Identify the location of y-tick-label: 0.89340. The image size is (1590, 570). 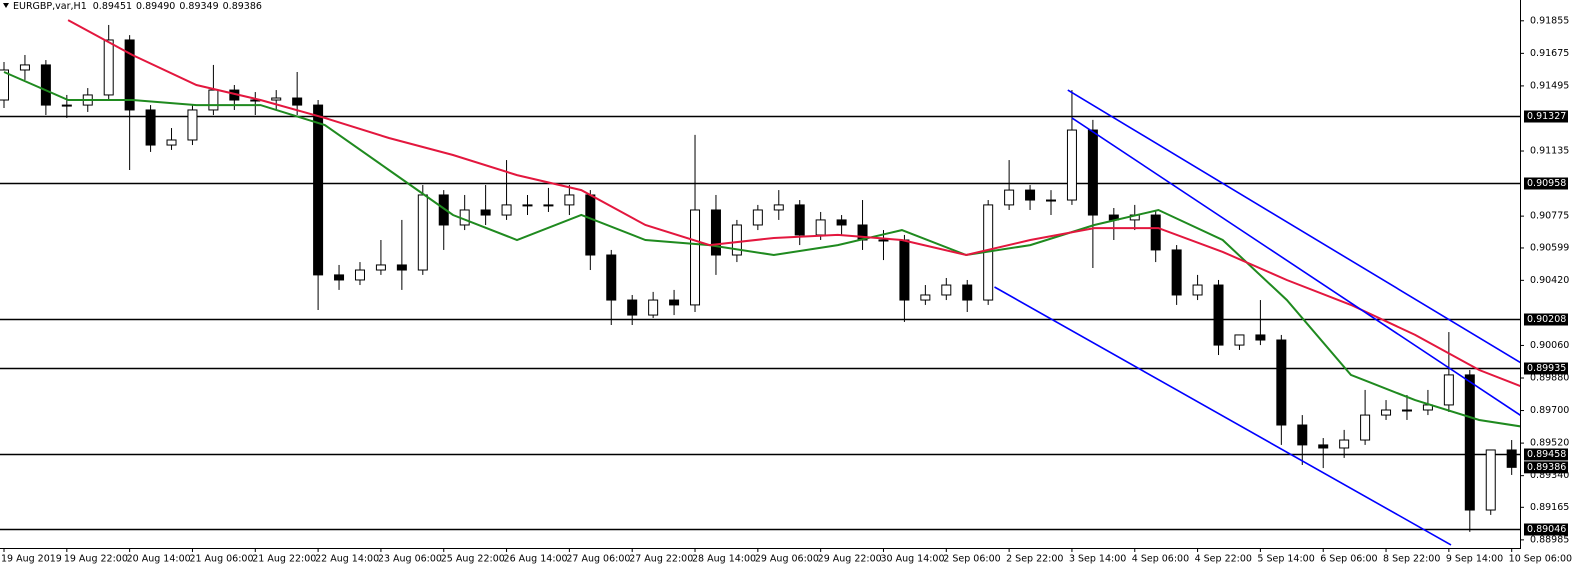
(1549, 475).